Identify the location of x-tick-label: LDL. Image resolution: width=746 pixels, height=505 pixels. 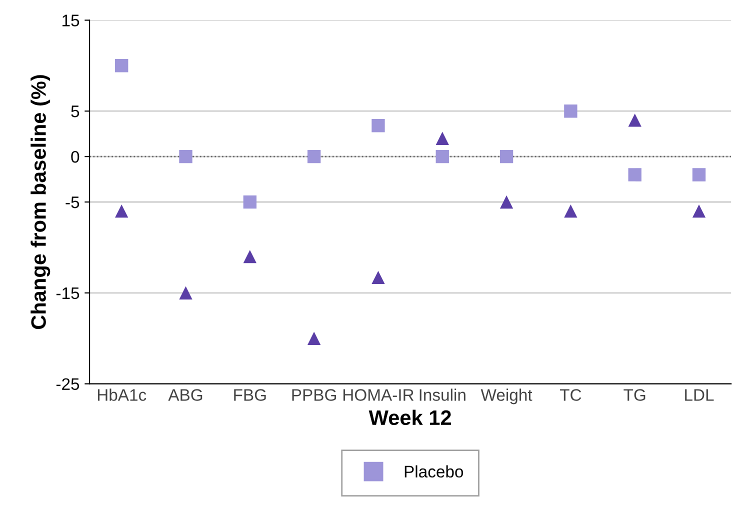
(699, 395).